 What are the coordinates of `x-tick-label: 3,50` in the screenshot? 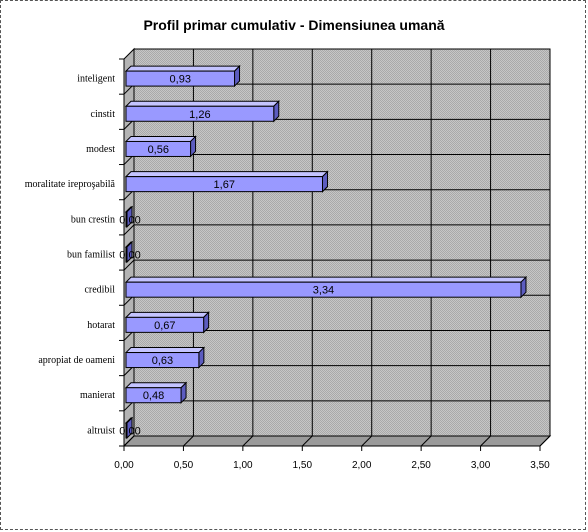 It's located at (540, 465).